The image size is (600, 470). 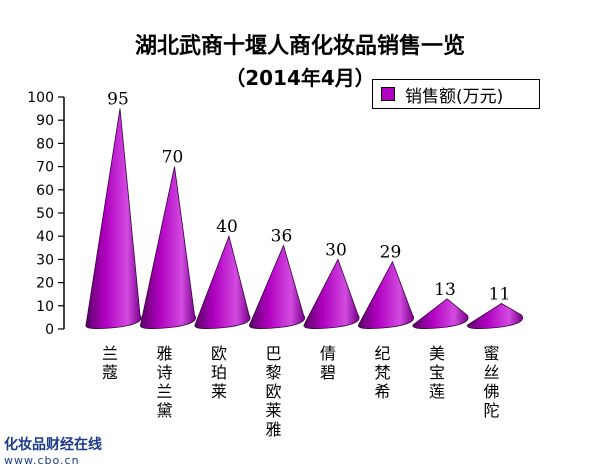 I want to click on x-category-label: 雅诗兰黛, so click(x=164, y=382).